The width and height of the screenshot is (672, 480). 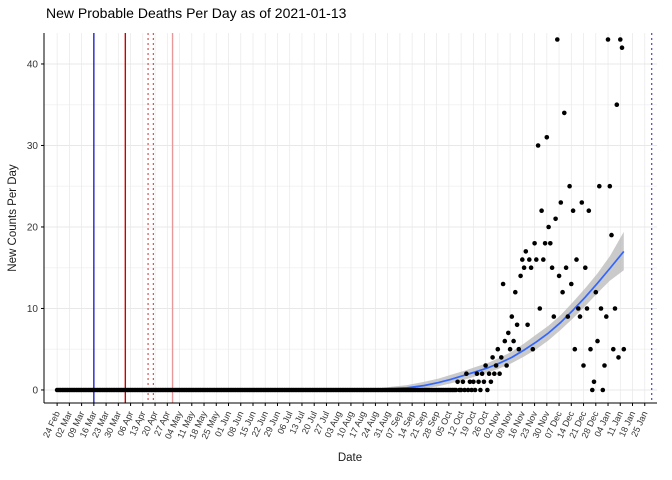 What do you see at coordinates (33, 309) in the screenshot?
I see `y-tick-label: 10` at bounding box center [33, 309].